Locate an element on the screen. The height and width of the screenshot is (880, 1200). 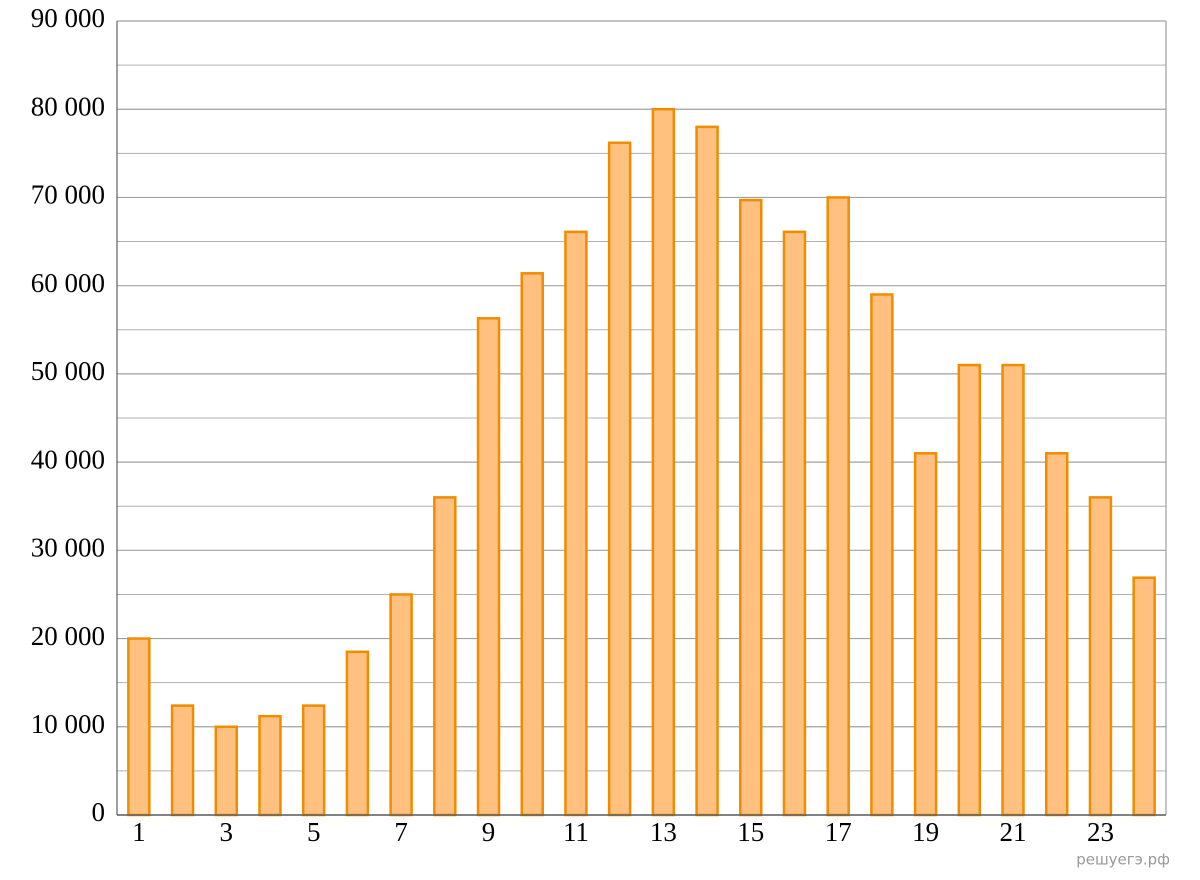
x-tick-label: 17 is located at coordinates (838, 832).